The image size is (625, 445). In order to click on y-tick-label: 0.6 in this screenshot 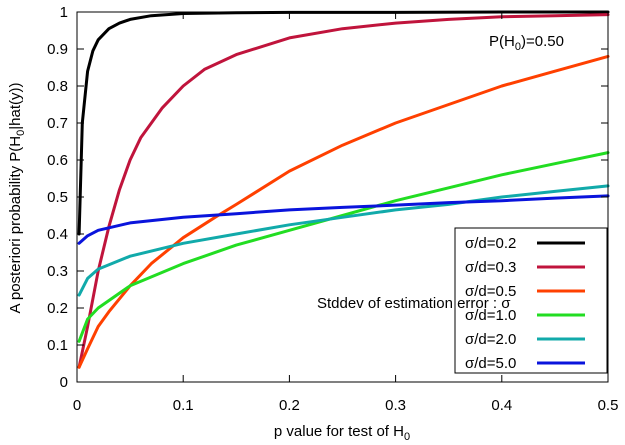, I will do `click(57, 160)`.